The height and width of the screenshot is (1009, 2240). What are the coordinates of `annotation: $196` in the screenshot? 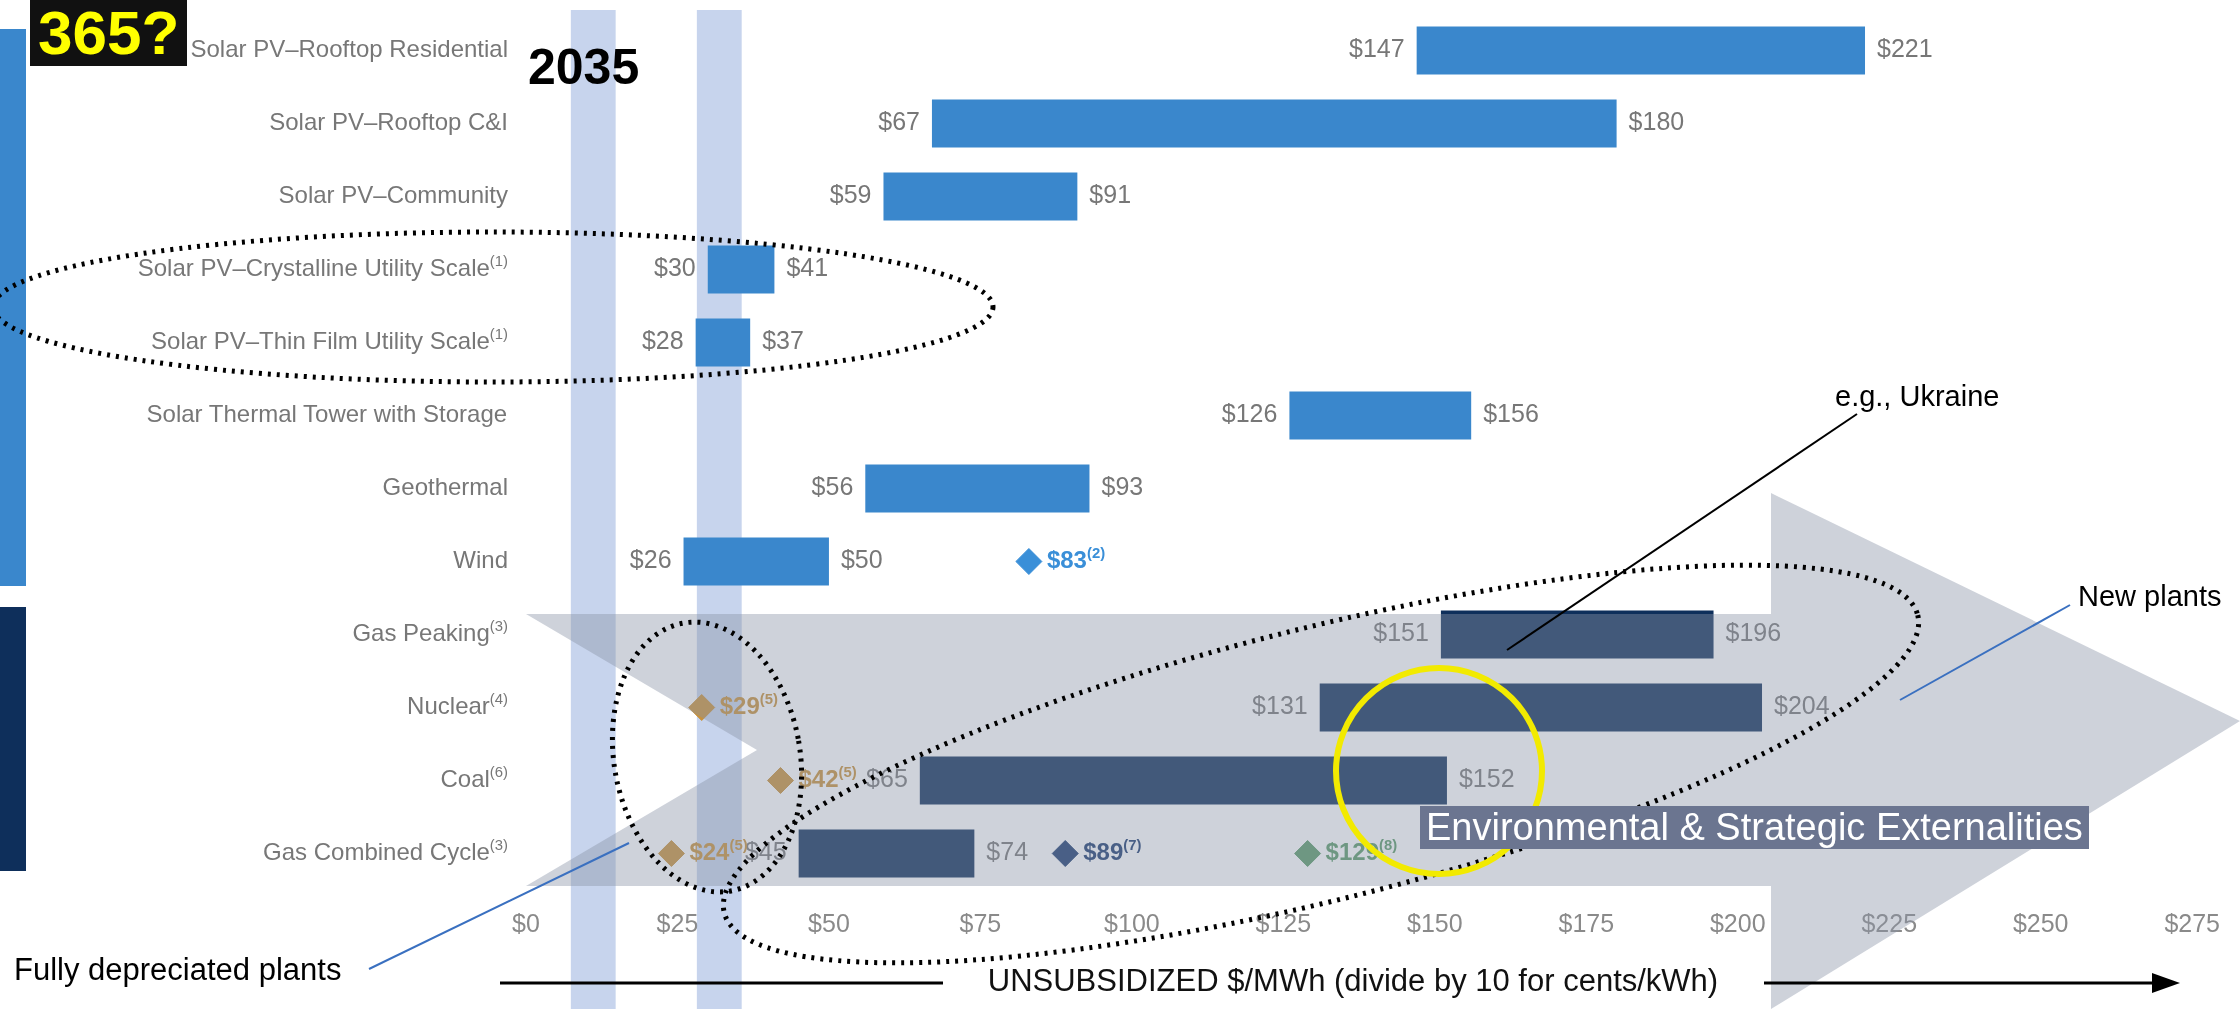 It's located at (1753, 632).